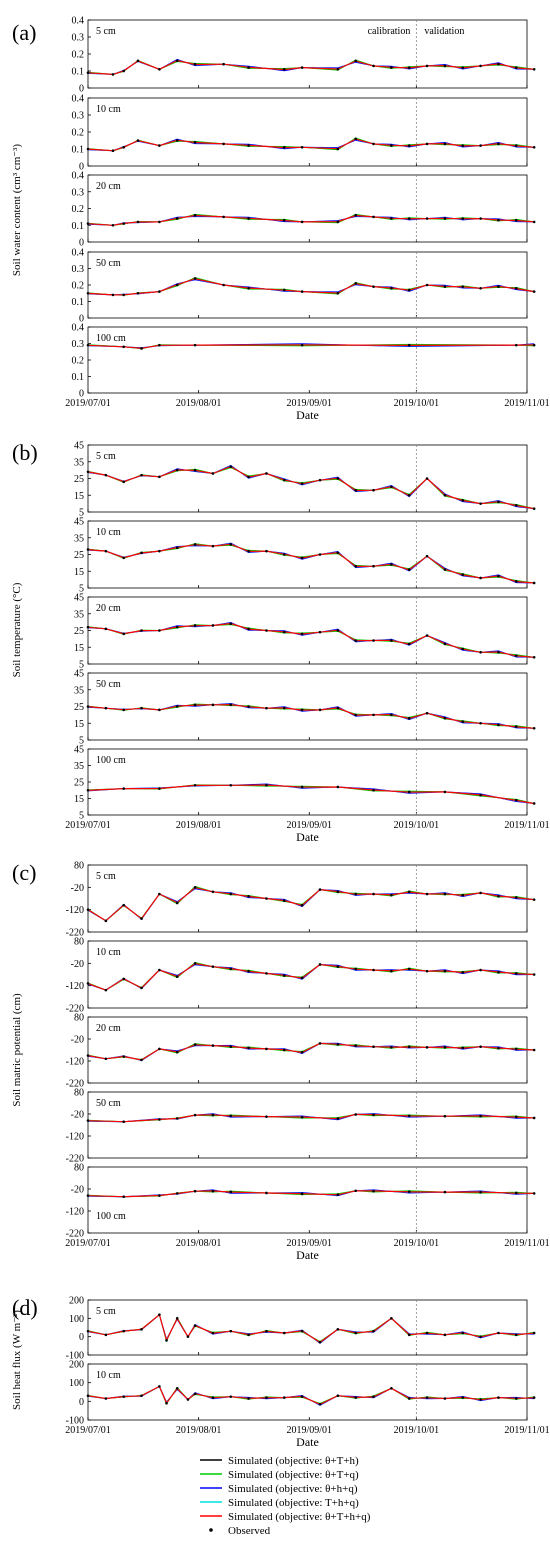 This screenshot has height=1554, width=550. What do you see at coordinates (299, 1517) in the screenshot?
I see `legend-label: Simulated (objective: θ+T+h+q)` at bounding box center [299, 1517].